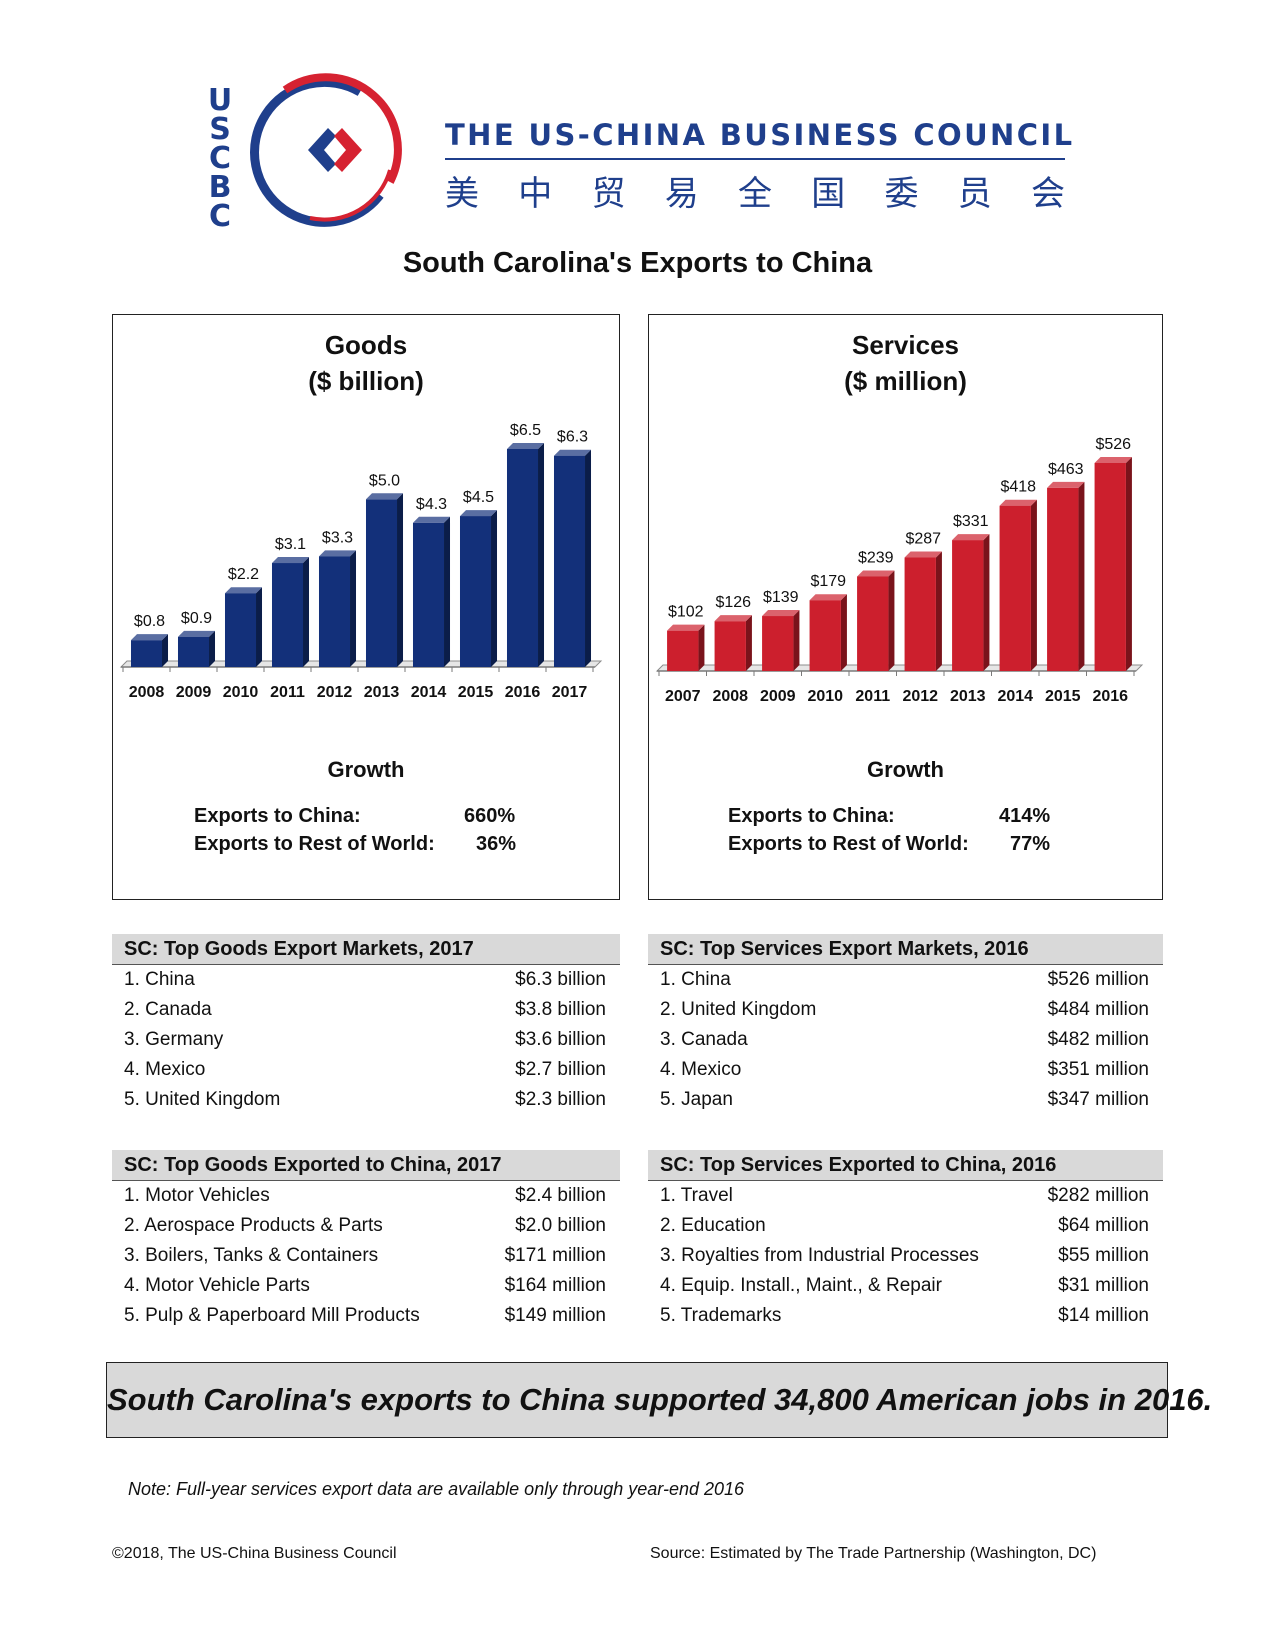 This screenshot has height=1650, width=1275. What do you see at coordinates (704, 1039) in the screenshot?
I see `row-label: 3. Canada` at bounding box center [704, 1039].